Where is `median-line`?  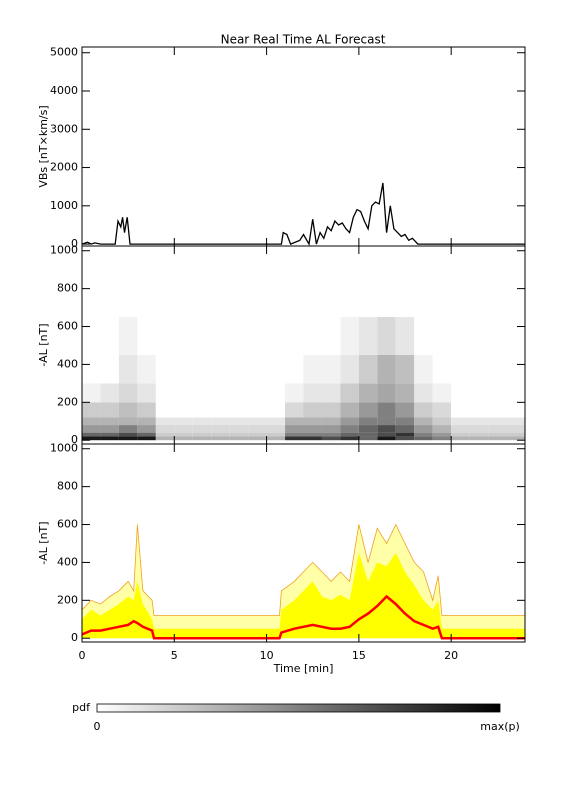 median-line is located at coordinates (303, 617).